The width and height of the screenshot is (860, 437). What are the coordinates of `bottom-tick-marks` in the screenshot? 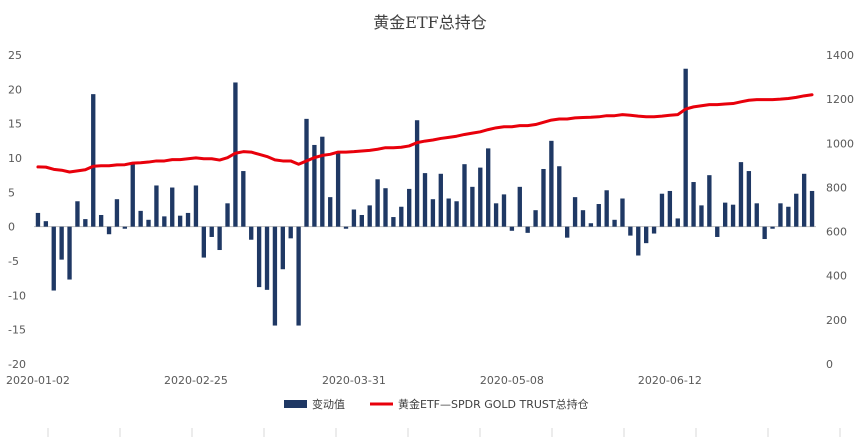 It's located at (444, 432).